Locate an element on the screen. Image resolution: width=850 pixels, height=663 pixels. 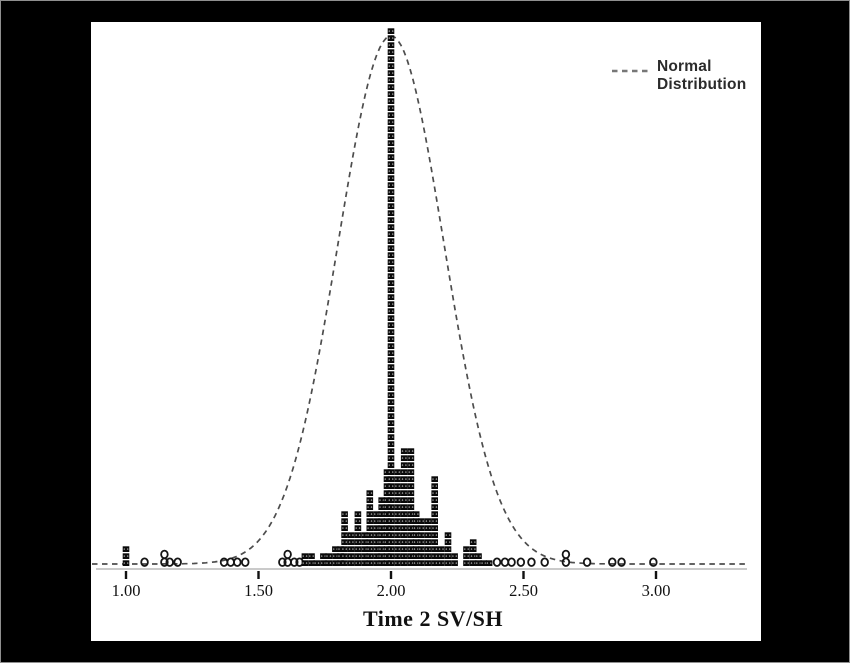
x-axis-tick-label: 1.00 is located at coordinates (126, 590).